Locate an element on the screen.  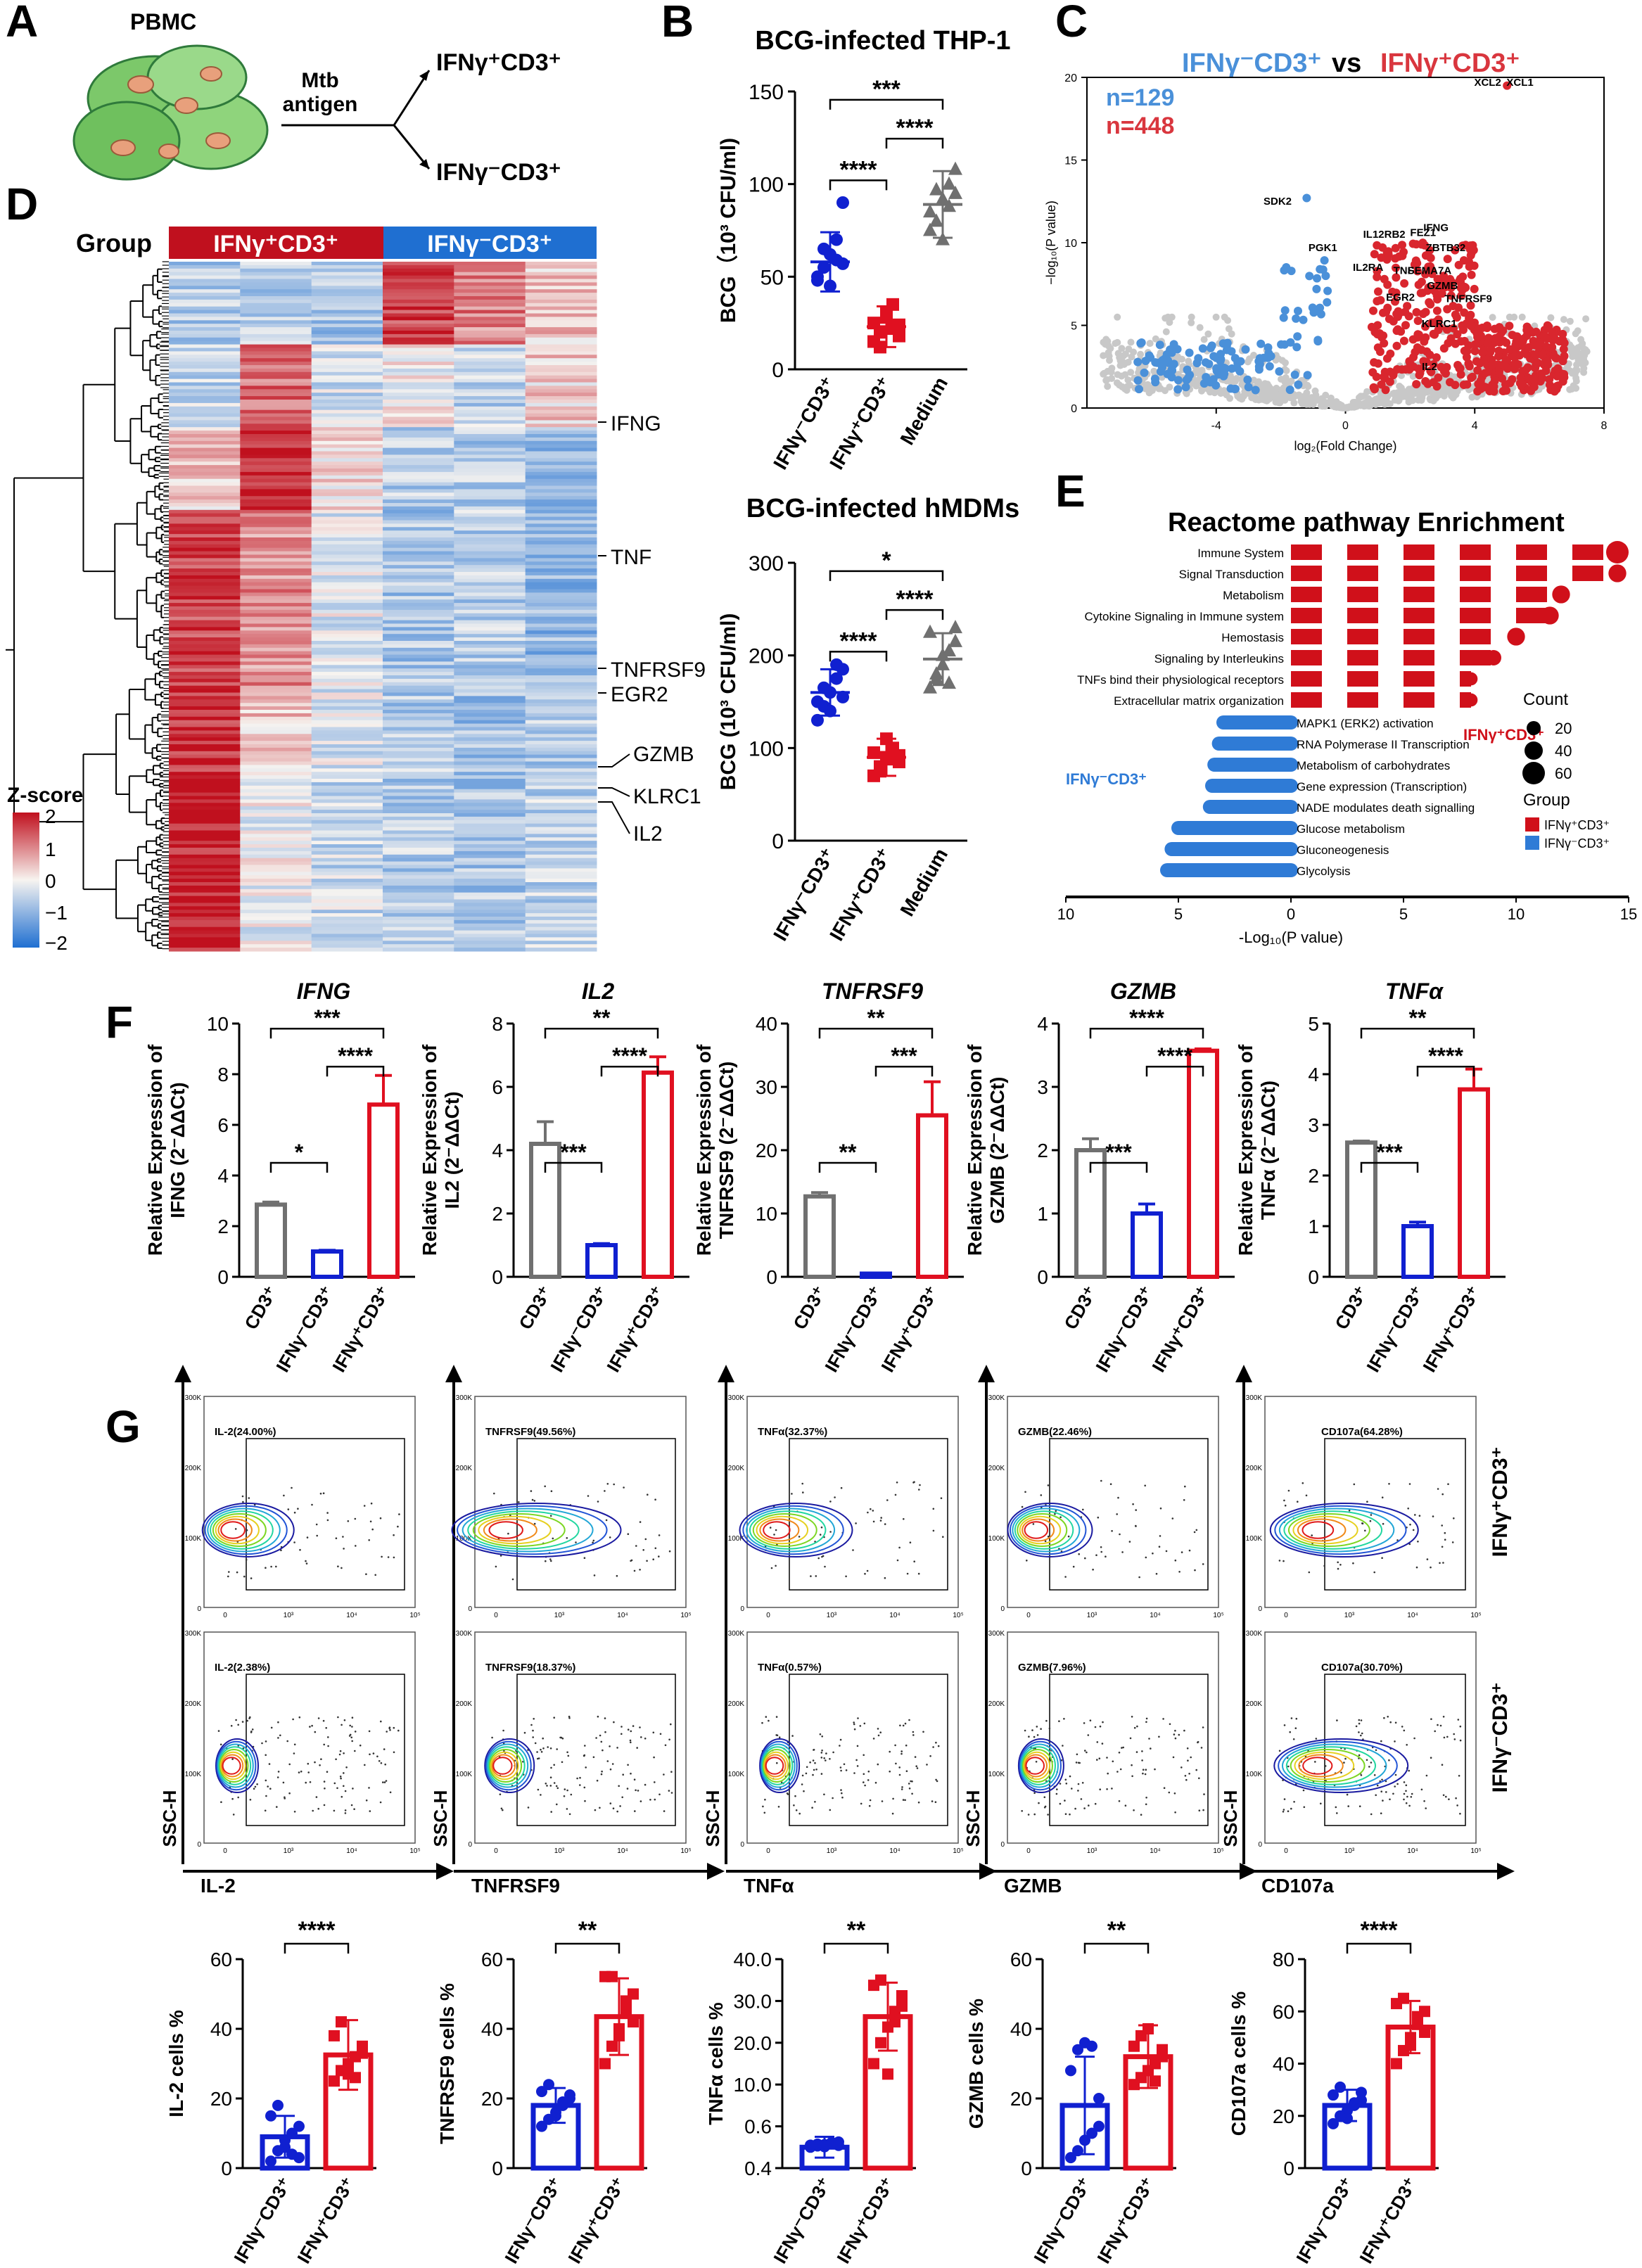
gene-annotation: IL2RA is located at coordinates (1368, 268).